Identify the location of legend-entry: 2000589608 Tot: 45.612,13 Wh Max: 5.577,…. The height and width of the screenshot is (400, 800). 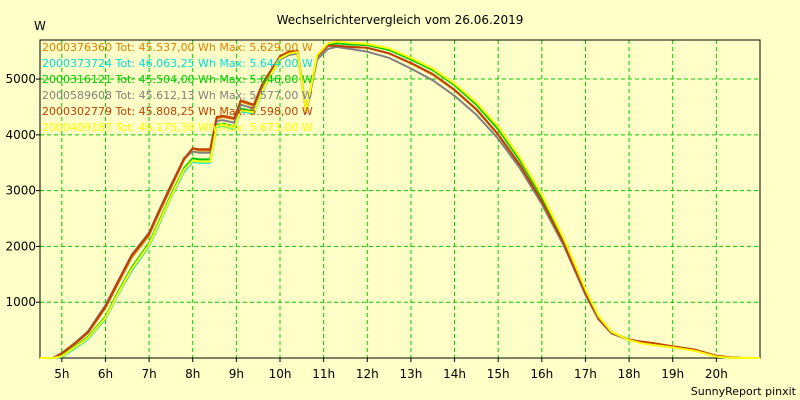
(177, 95).